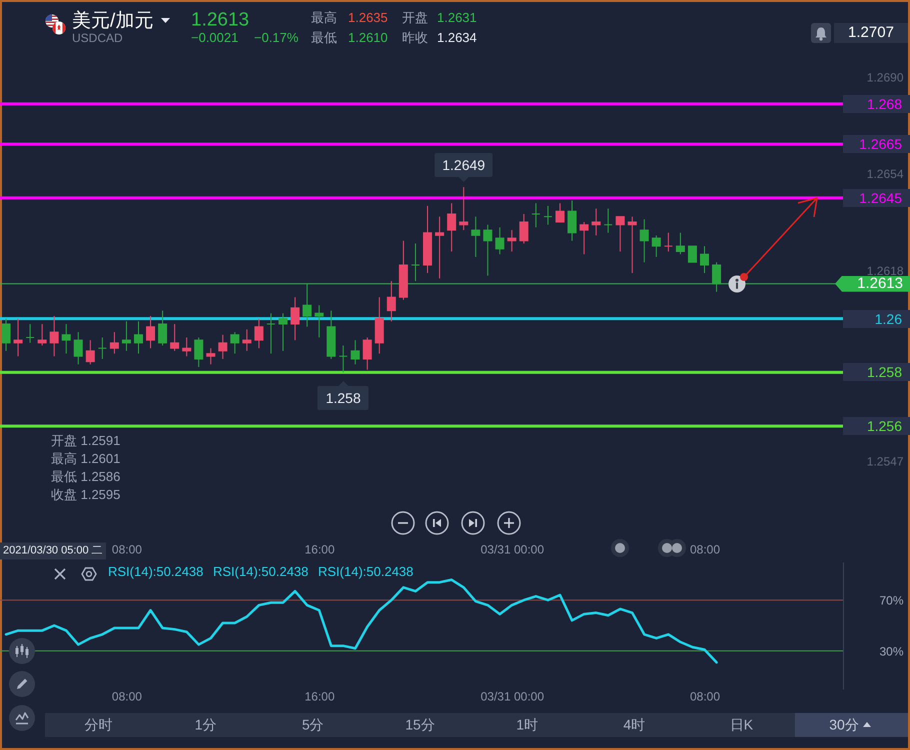  I want to click on ref-line-label: 1.2613, so click(872, 283).